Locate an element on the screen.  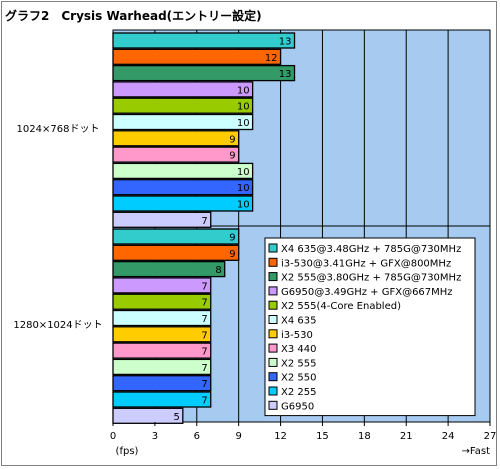
x-tick-label: 9 is located at coordinates (238, 436).